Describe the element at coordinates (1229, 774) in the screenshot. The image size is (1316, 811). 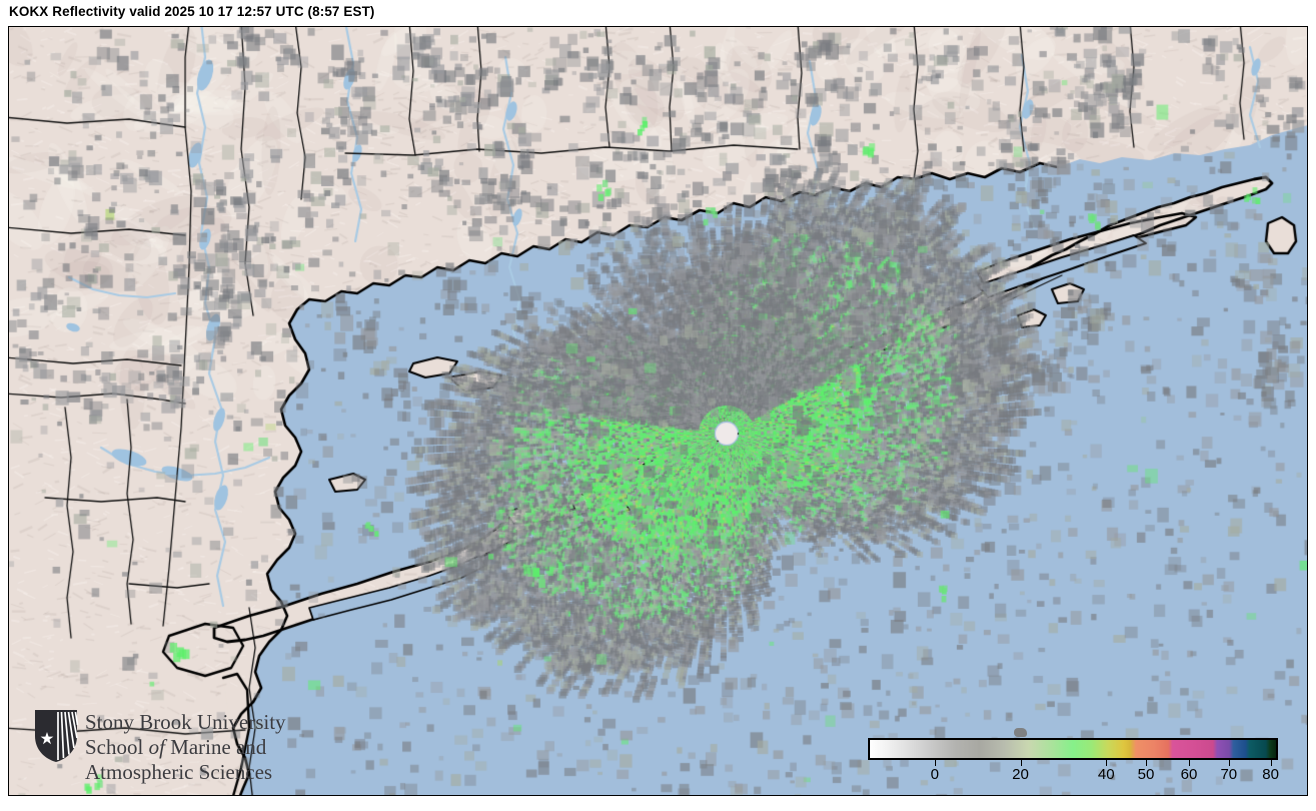
I see `colorbar-tick-label: 70` at that location.